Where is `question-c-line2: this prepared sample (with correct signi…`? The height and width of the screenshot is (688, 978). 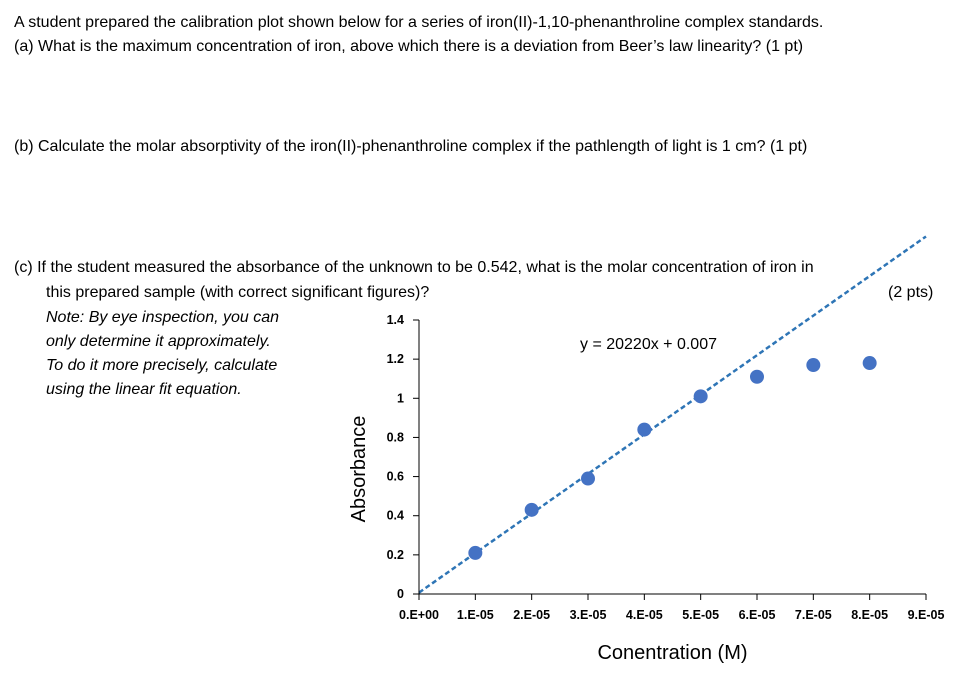
question-c-line2: this prepared sample (with correct signi… is located at coordinates (238, 292).